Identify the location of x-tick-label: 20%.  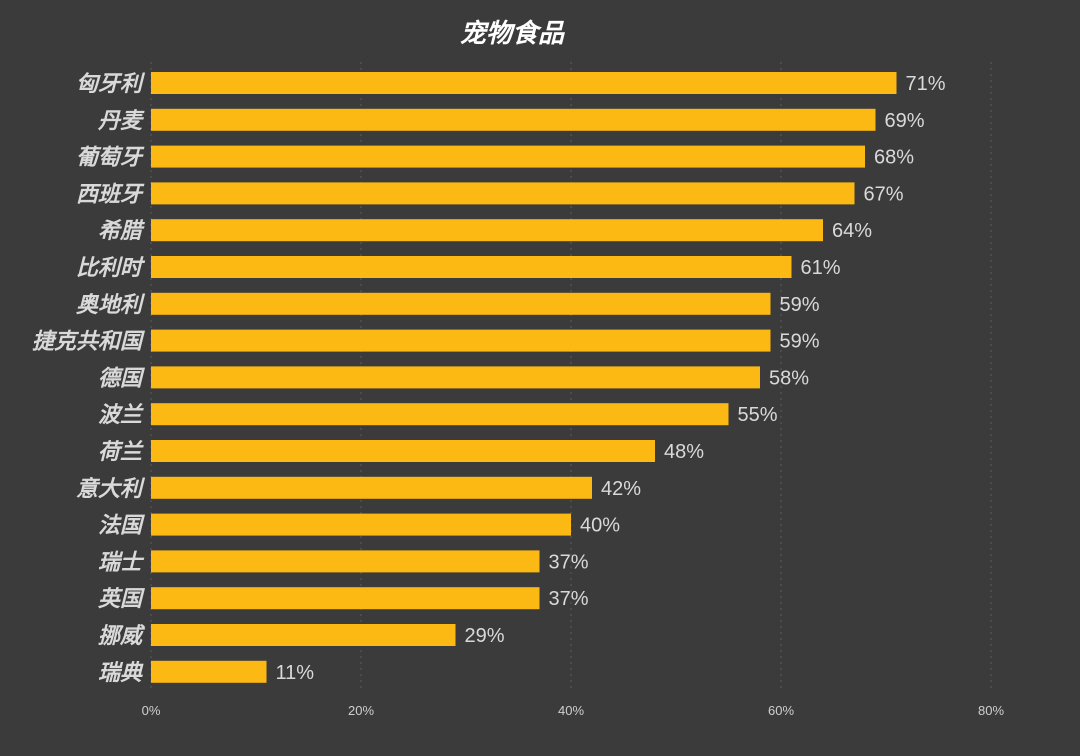
(361, 710).